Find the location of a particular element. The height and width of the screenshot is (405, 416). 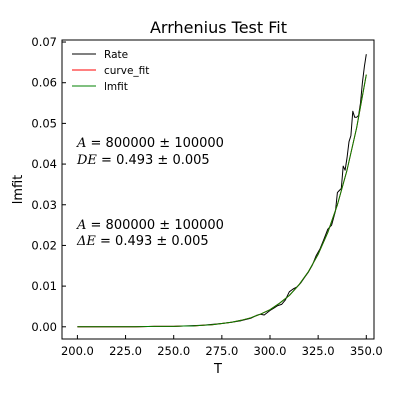

y-axis-label: lmfit is located at coordinates (18, 190).